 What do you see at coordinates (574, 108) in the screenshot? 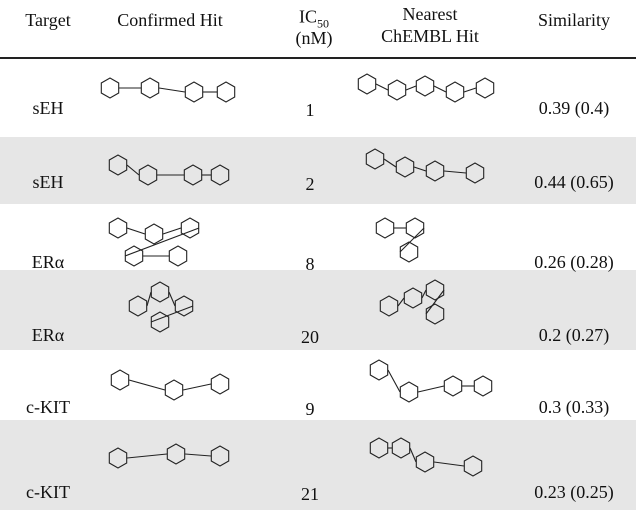
I see `similarity: 0.39 (0.4)` at bounding box center [574, 108].